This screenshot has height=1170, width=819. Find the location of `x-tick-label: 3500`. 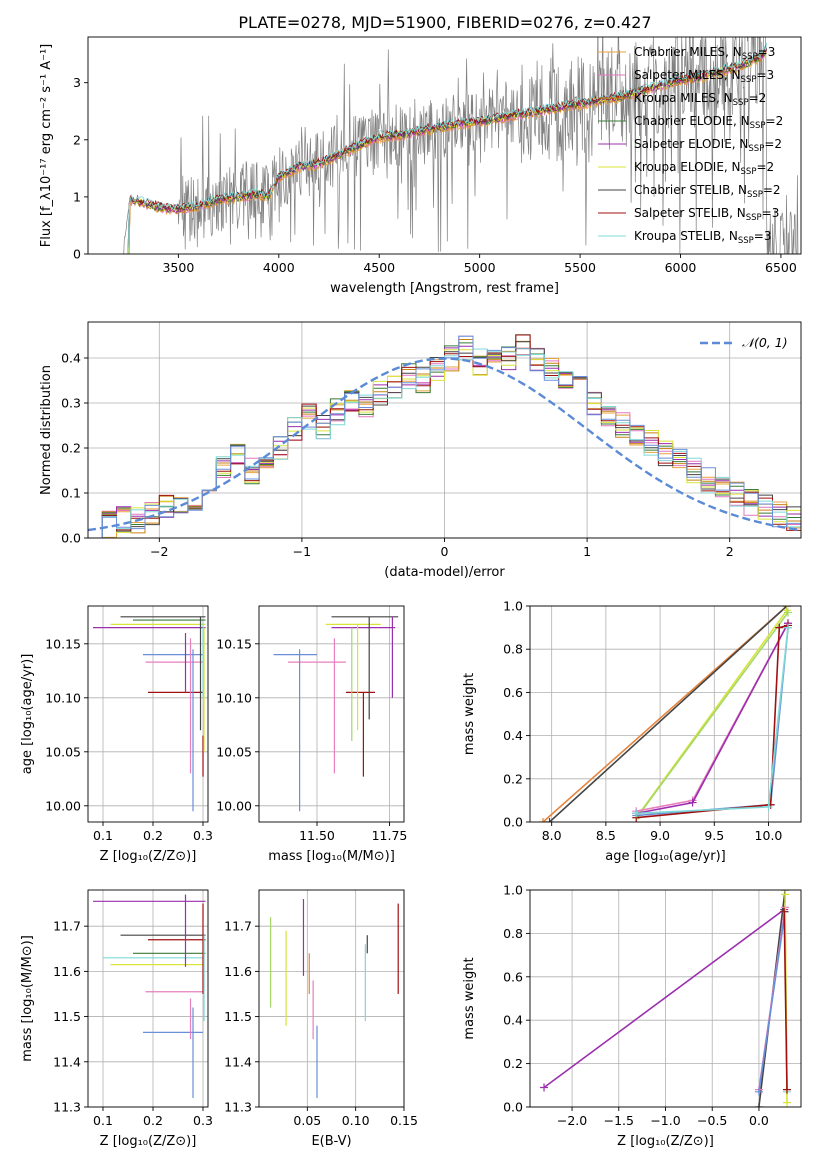

x-tick-label: 3500 is located at coordinates (178, 267).